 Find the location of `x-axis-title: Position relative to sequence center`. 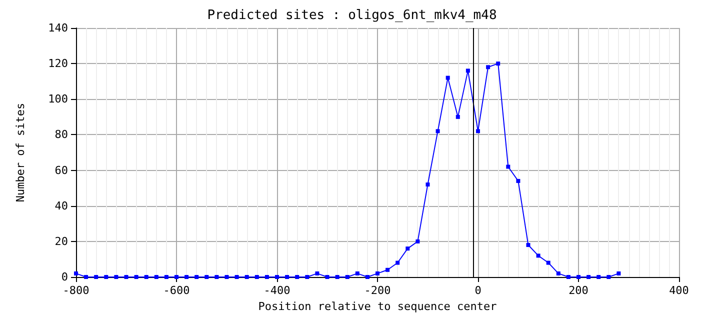

x-axis-title: Position relative to sequence center is located at coordinates (378, 306).